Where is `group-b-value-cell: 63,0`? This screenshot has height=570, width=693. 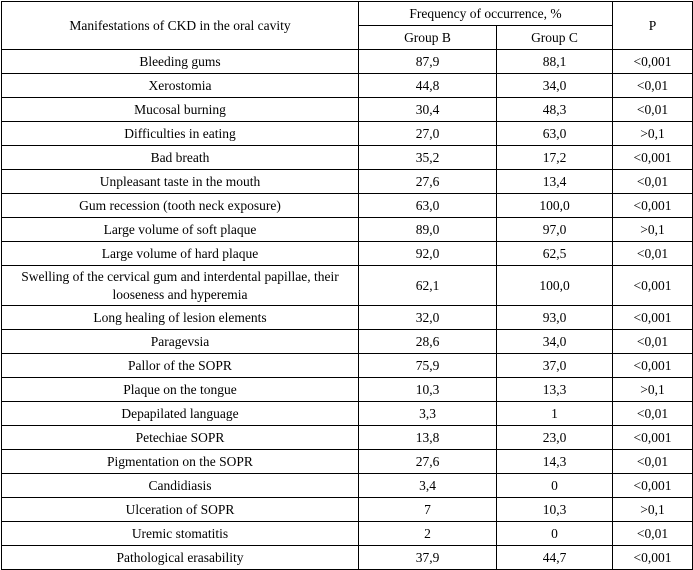
group-b-value-cell: 63,0 is located at coordinates (427, 205).